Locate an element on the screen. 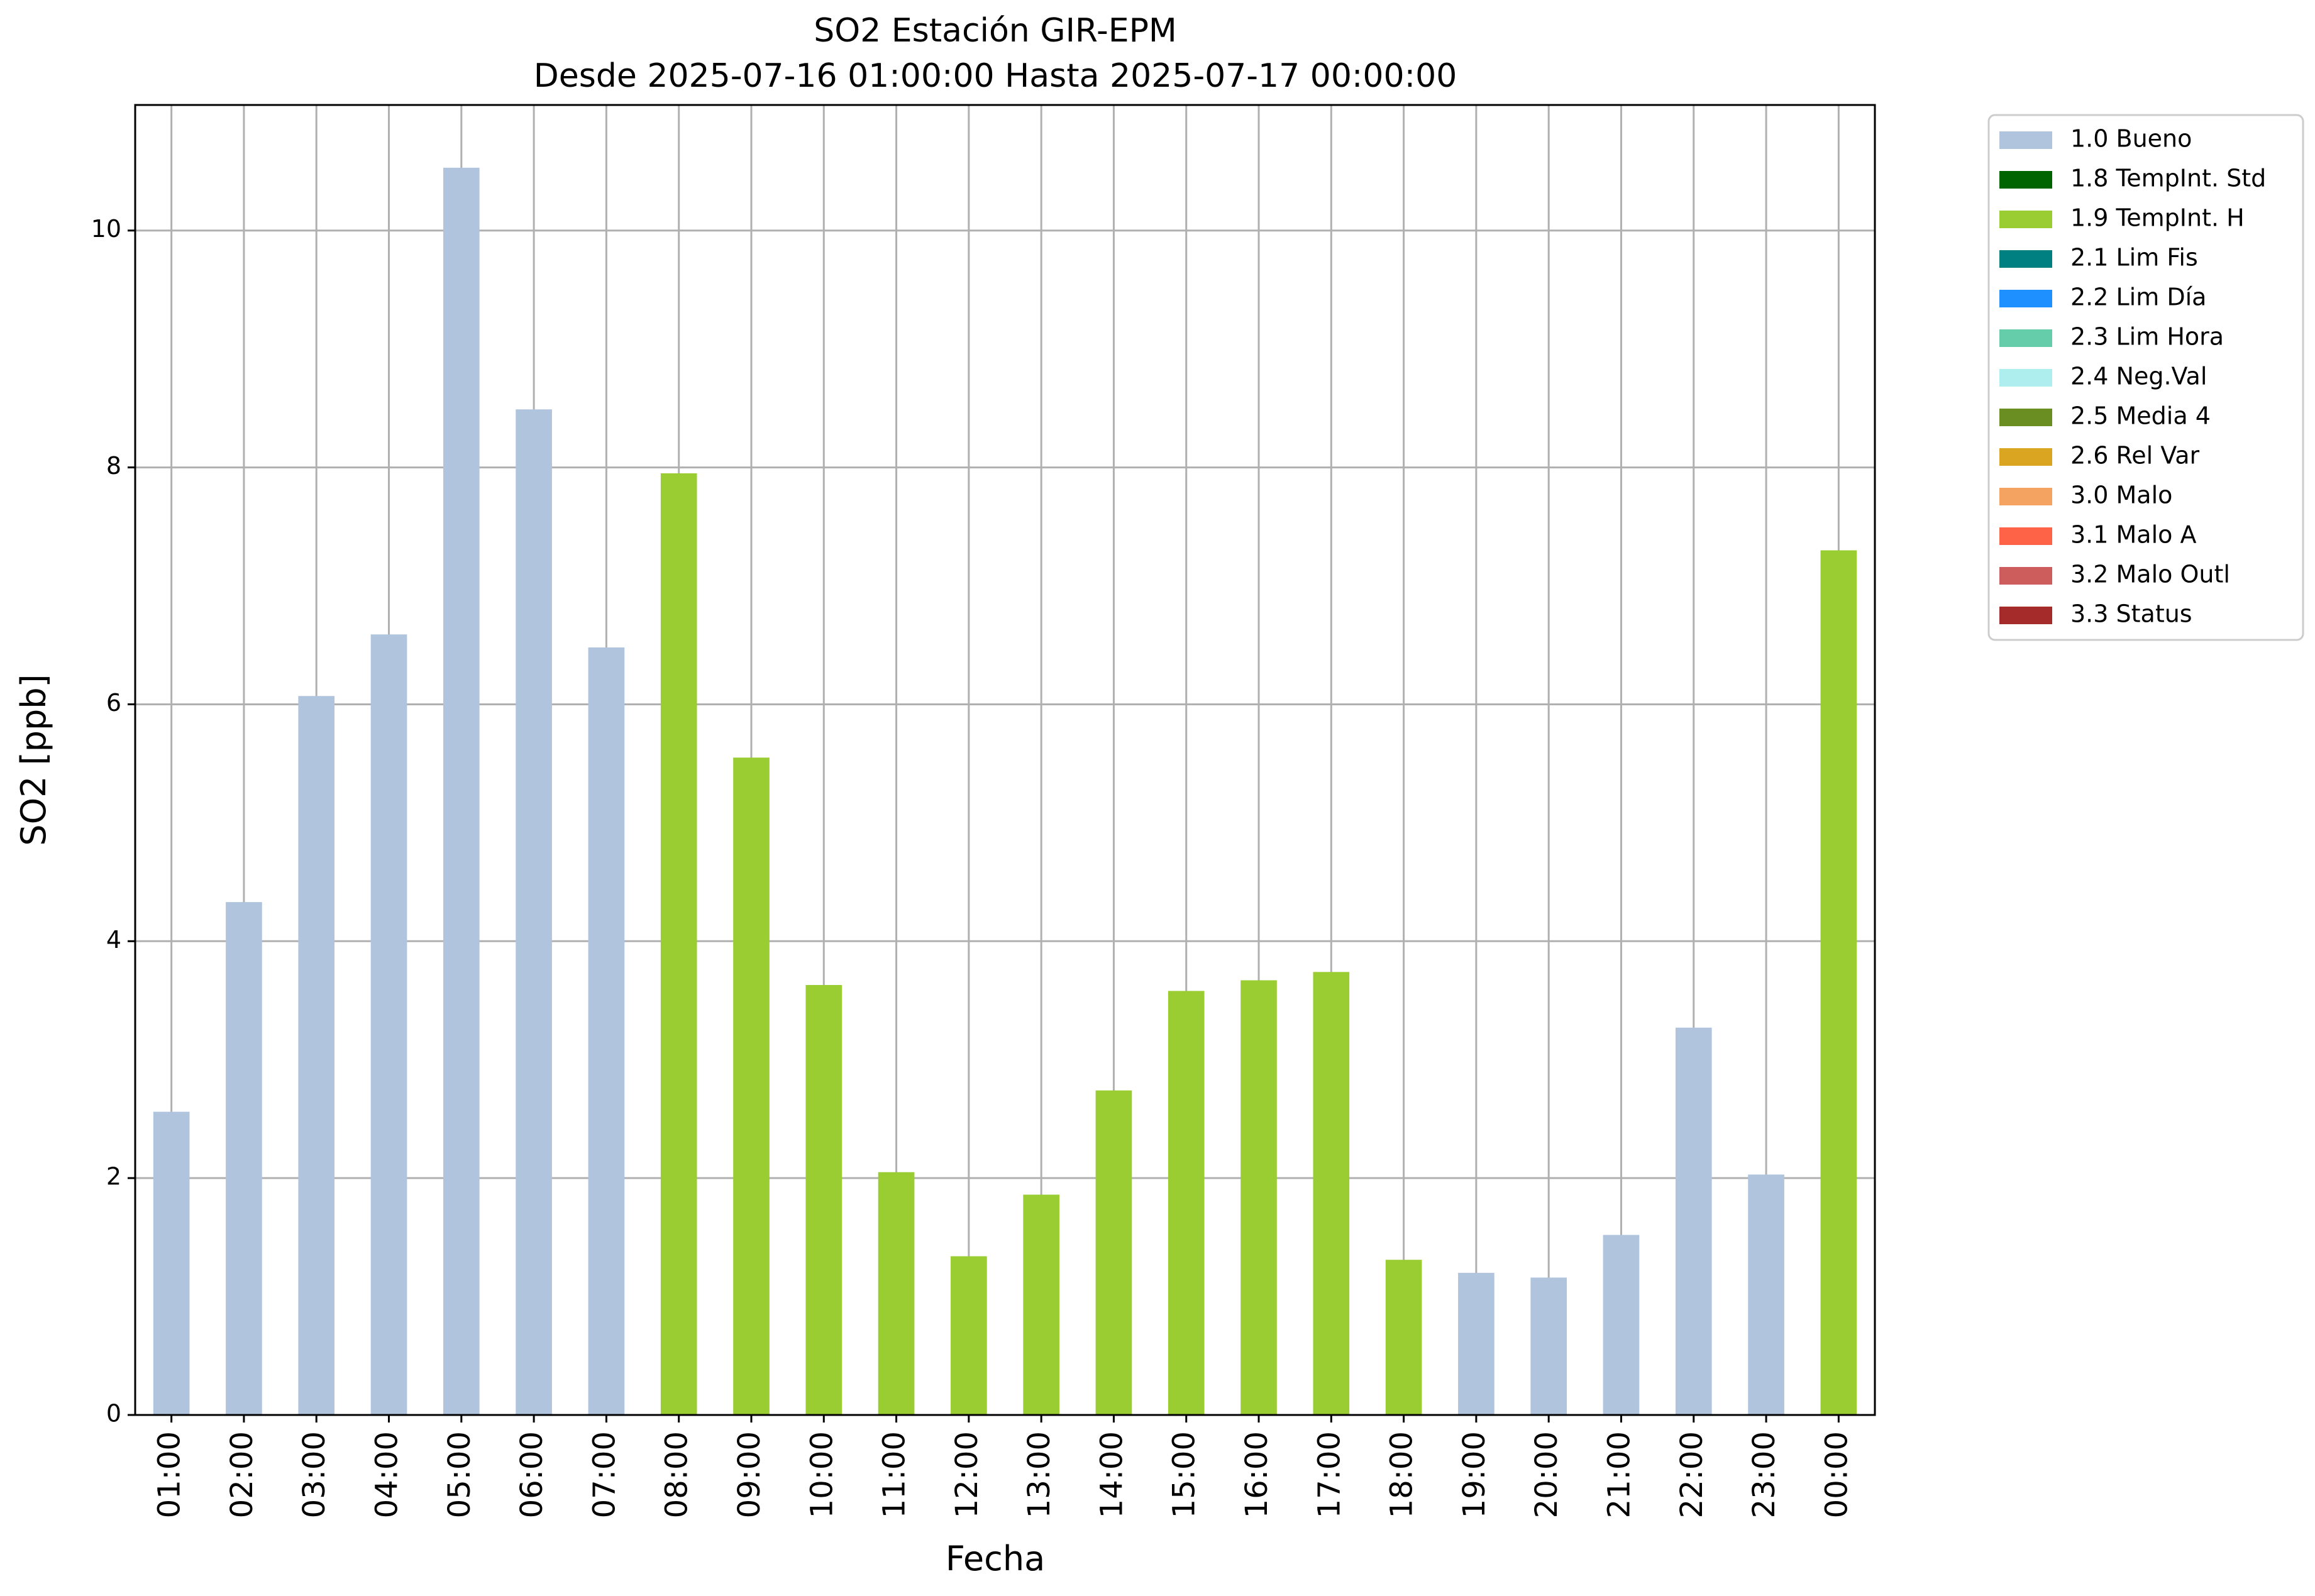  x-axis-label: Fecha is located at coordinates (995, 1558).